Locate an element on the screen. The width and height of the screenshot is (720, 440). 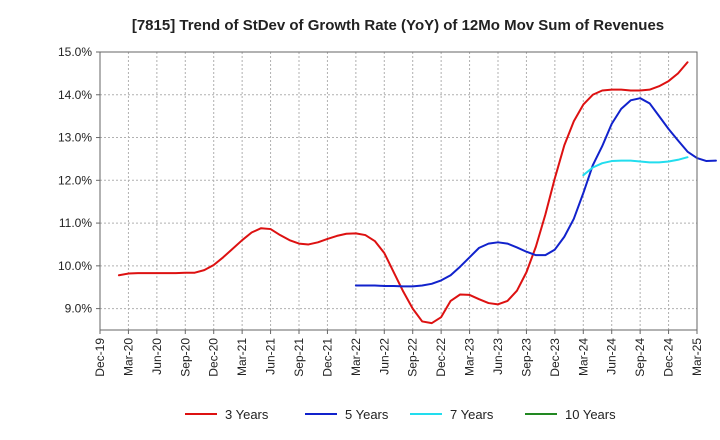
y-tick-label: 9.0% is located at coordinates (79, 309).